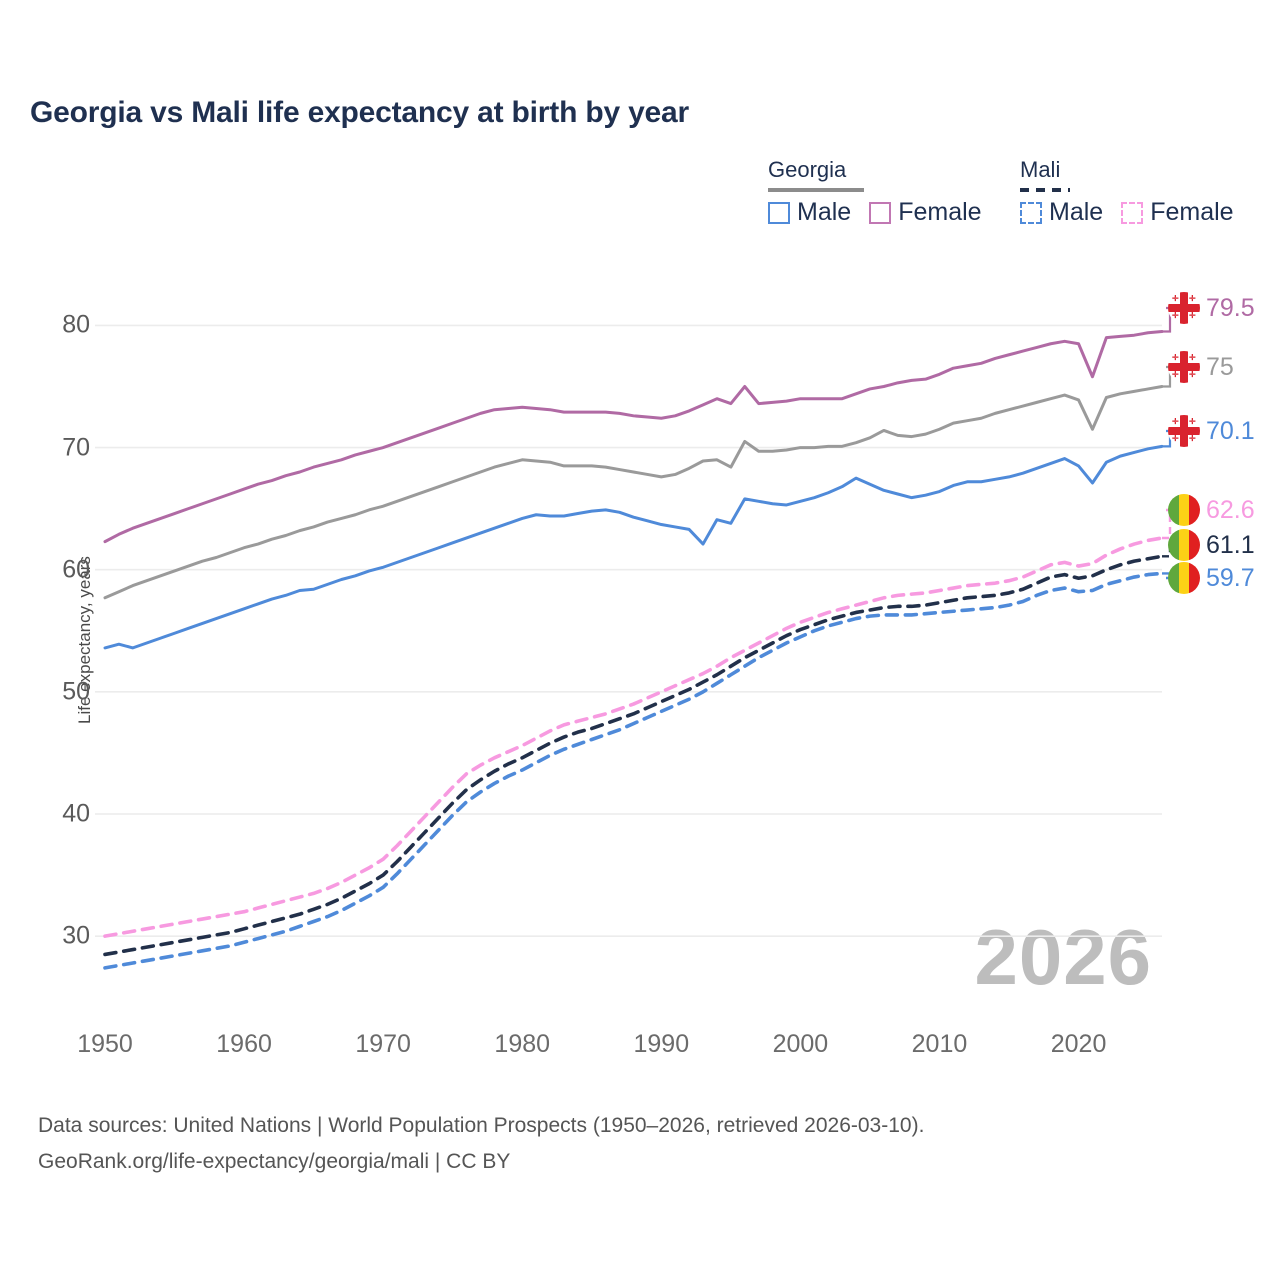  I want to click on y-tick-50: 50, so click(76, 691).